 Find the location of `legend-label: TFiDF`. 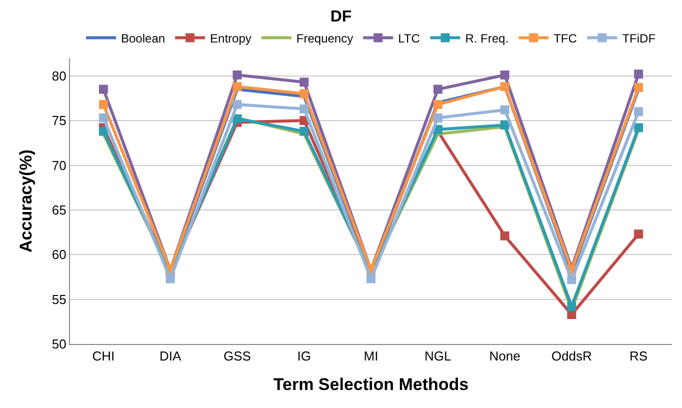

legend-label: TFiDF is located at coordinates (639, 38).